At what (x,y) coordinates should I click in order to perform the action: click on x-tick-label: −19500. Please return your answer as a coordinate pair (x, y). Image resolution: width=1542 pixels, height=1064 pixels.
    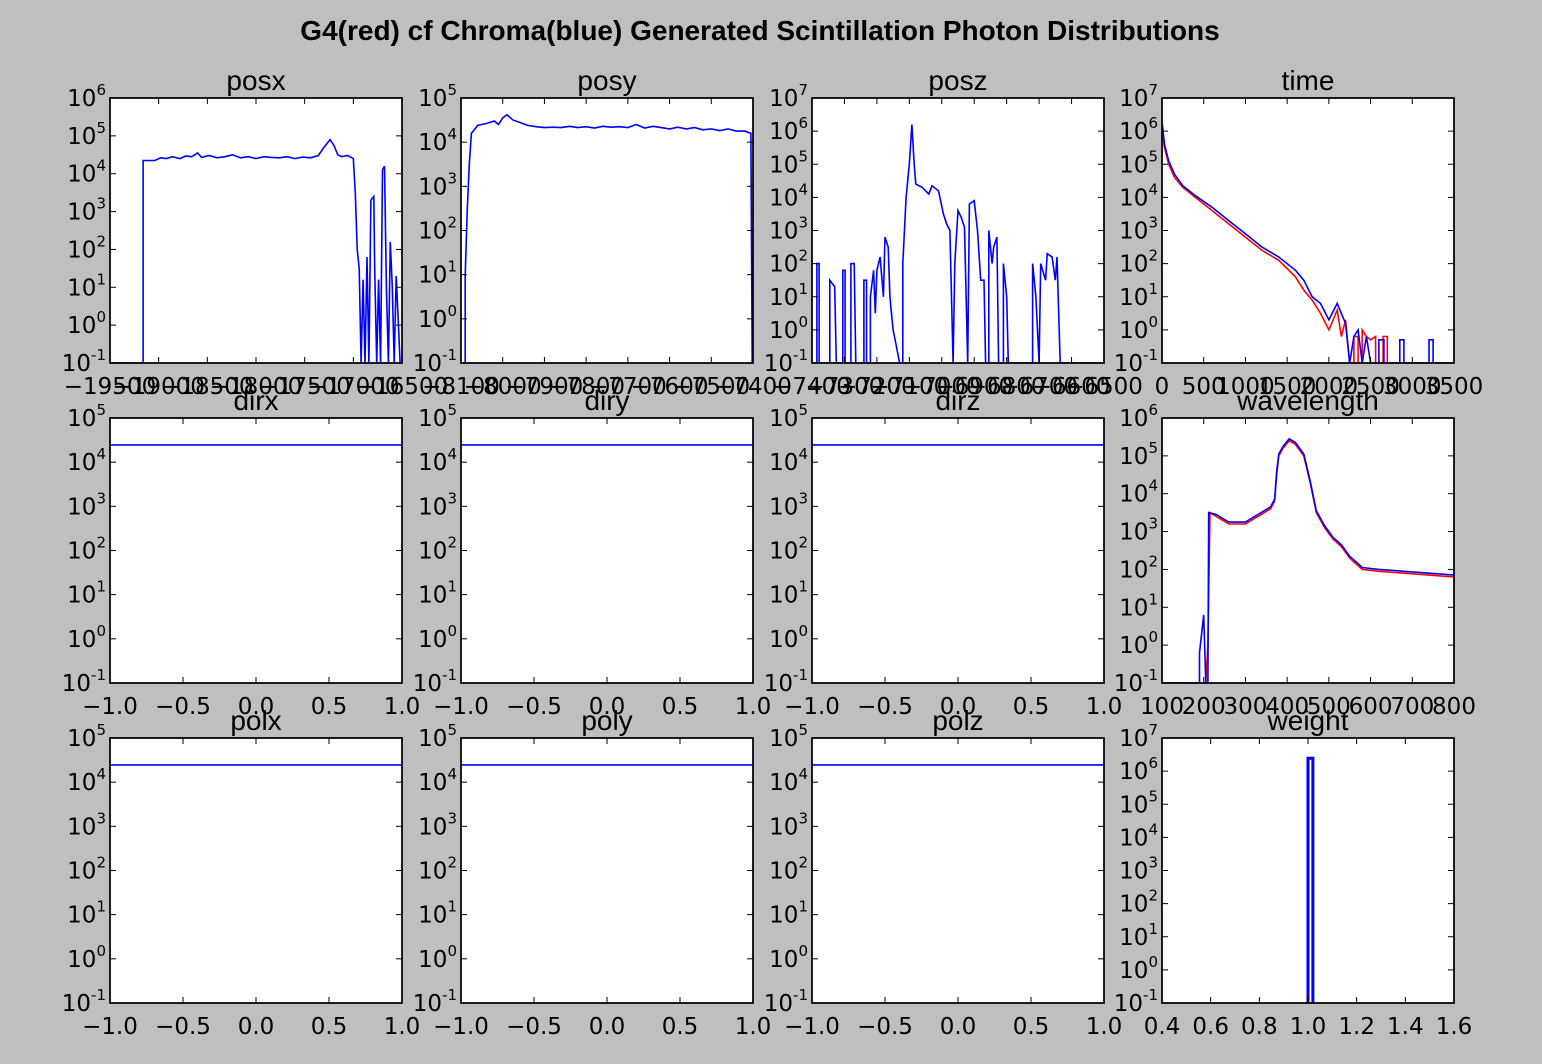
    Looking at the image, I should click on (110, 387).